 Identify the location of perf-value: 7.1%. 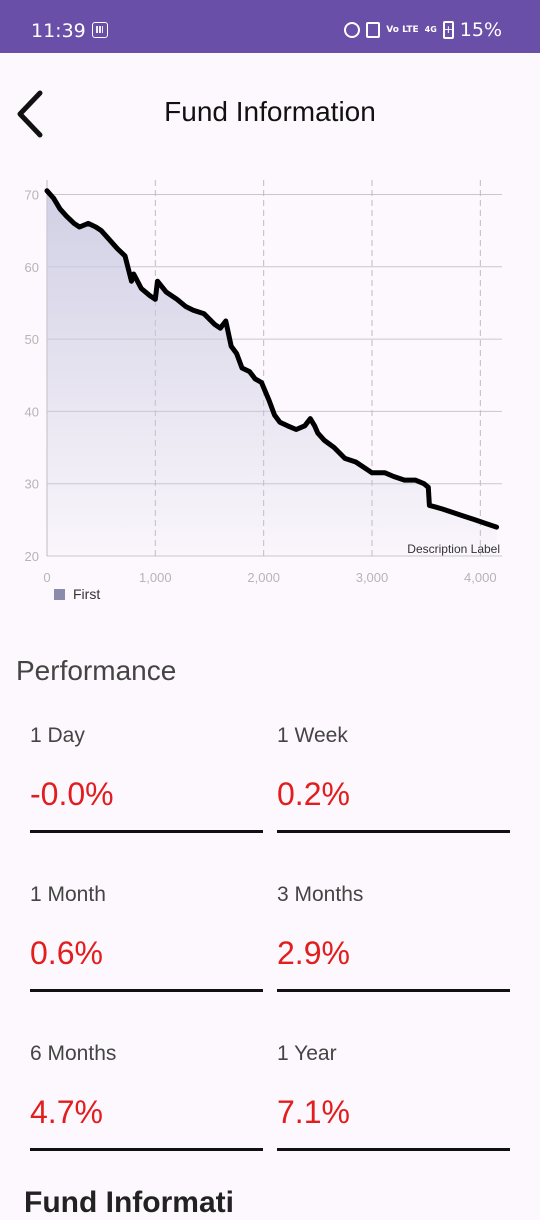
(313, 1112).